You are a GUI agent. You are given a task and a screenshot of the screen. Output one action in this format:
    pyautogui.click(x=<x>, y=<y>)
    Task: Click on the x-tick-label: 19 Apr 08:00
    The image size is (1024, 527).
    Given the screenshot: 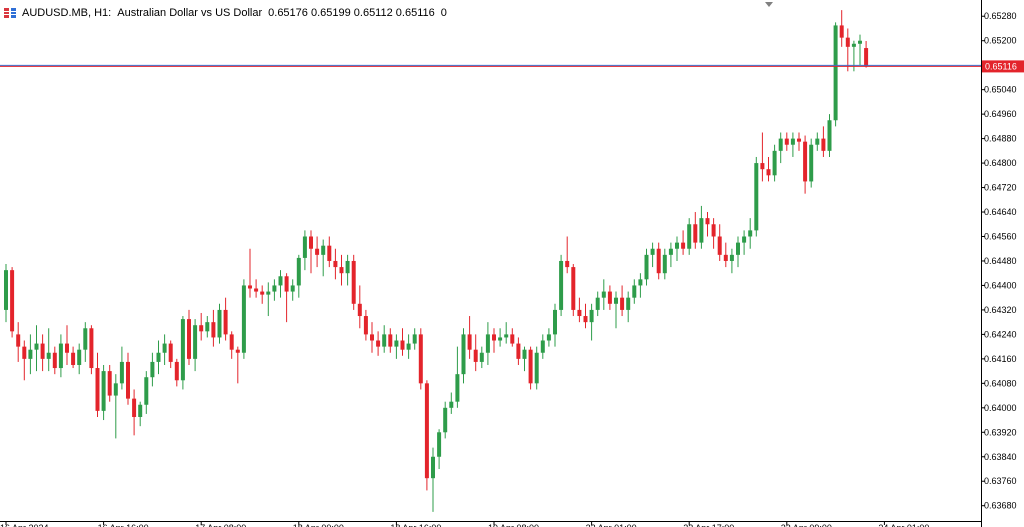 What is the action you would take?
    pyautogui.click(x=513, y=525)
    